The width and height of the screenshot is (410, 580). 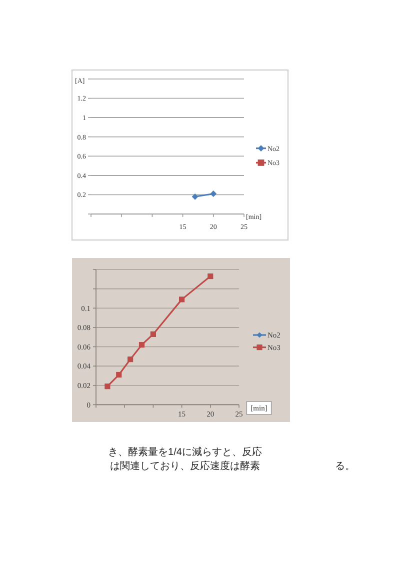 What do you see at coordinates (345, 466) in the screenshot?
I see `text: る。` at bounding box center [345, 466].